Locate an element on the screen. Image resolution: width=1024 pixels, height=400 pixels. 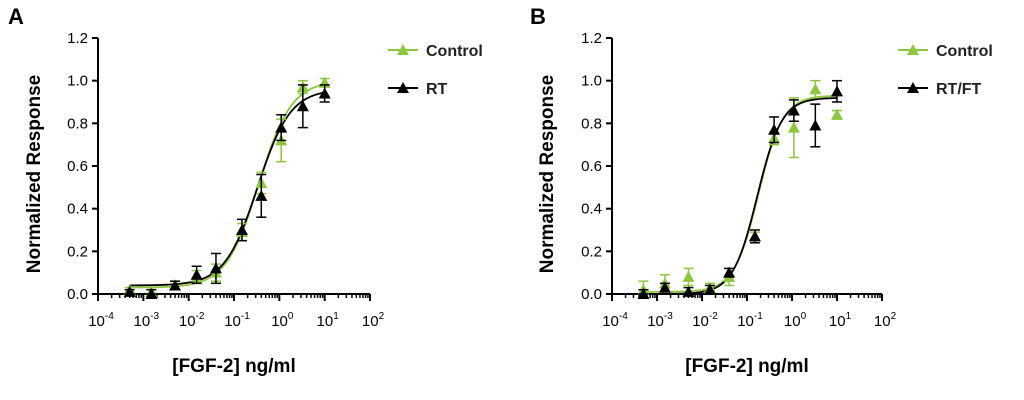
legend-label: RT is located at coordinates (437, 89).